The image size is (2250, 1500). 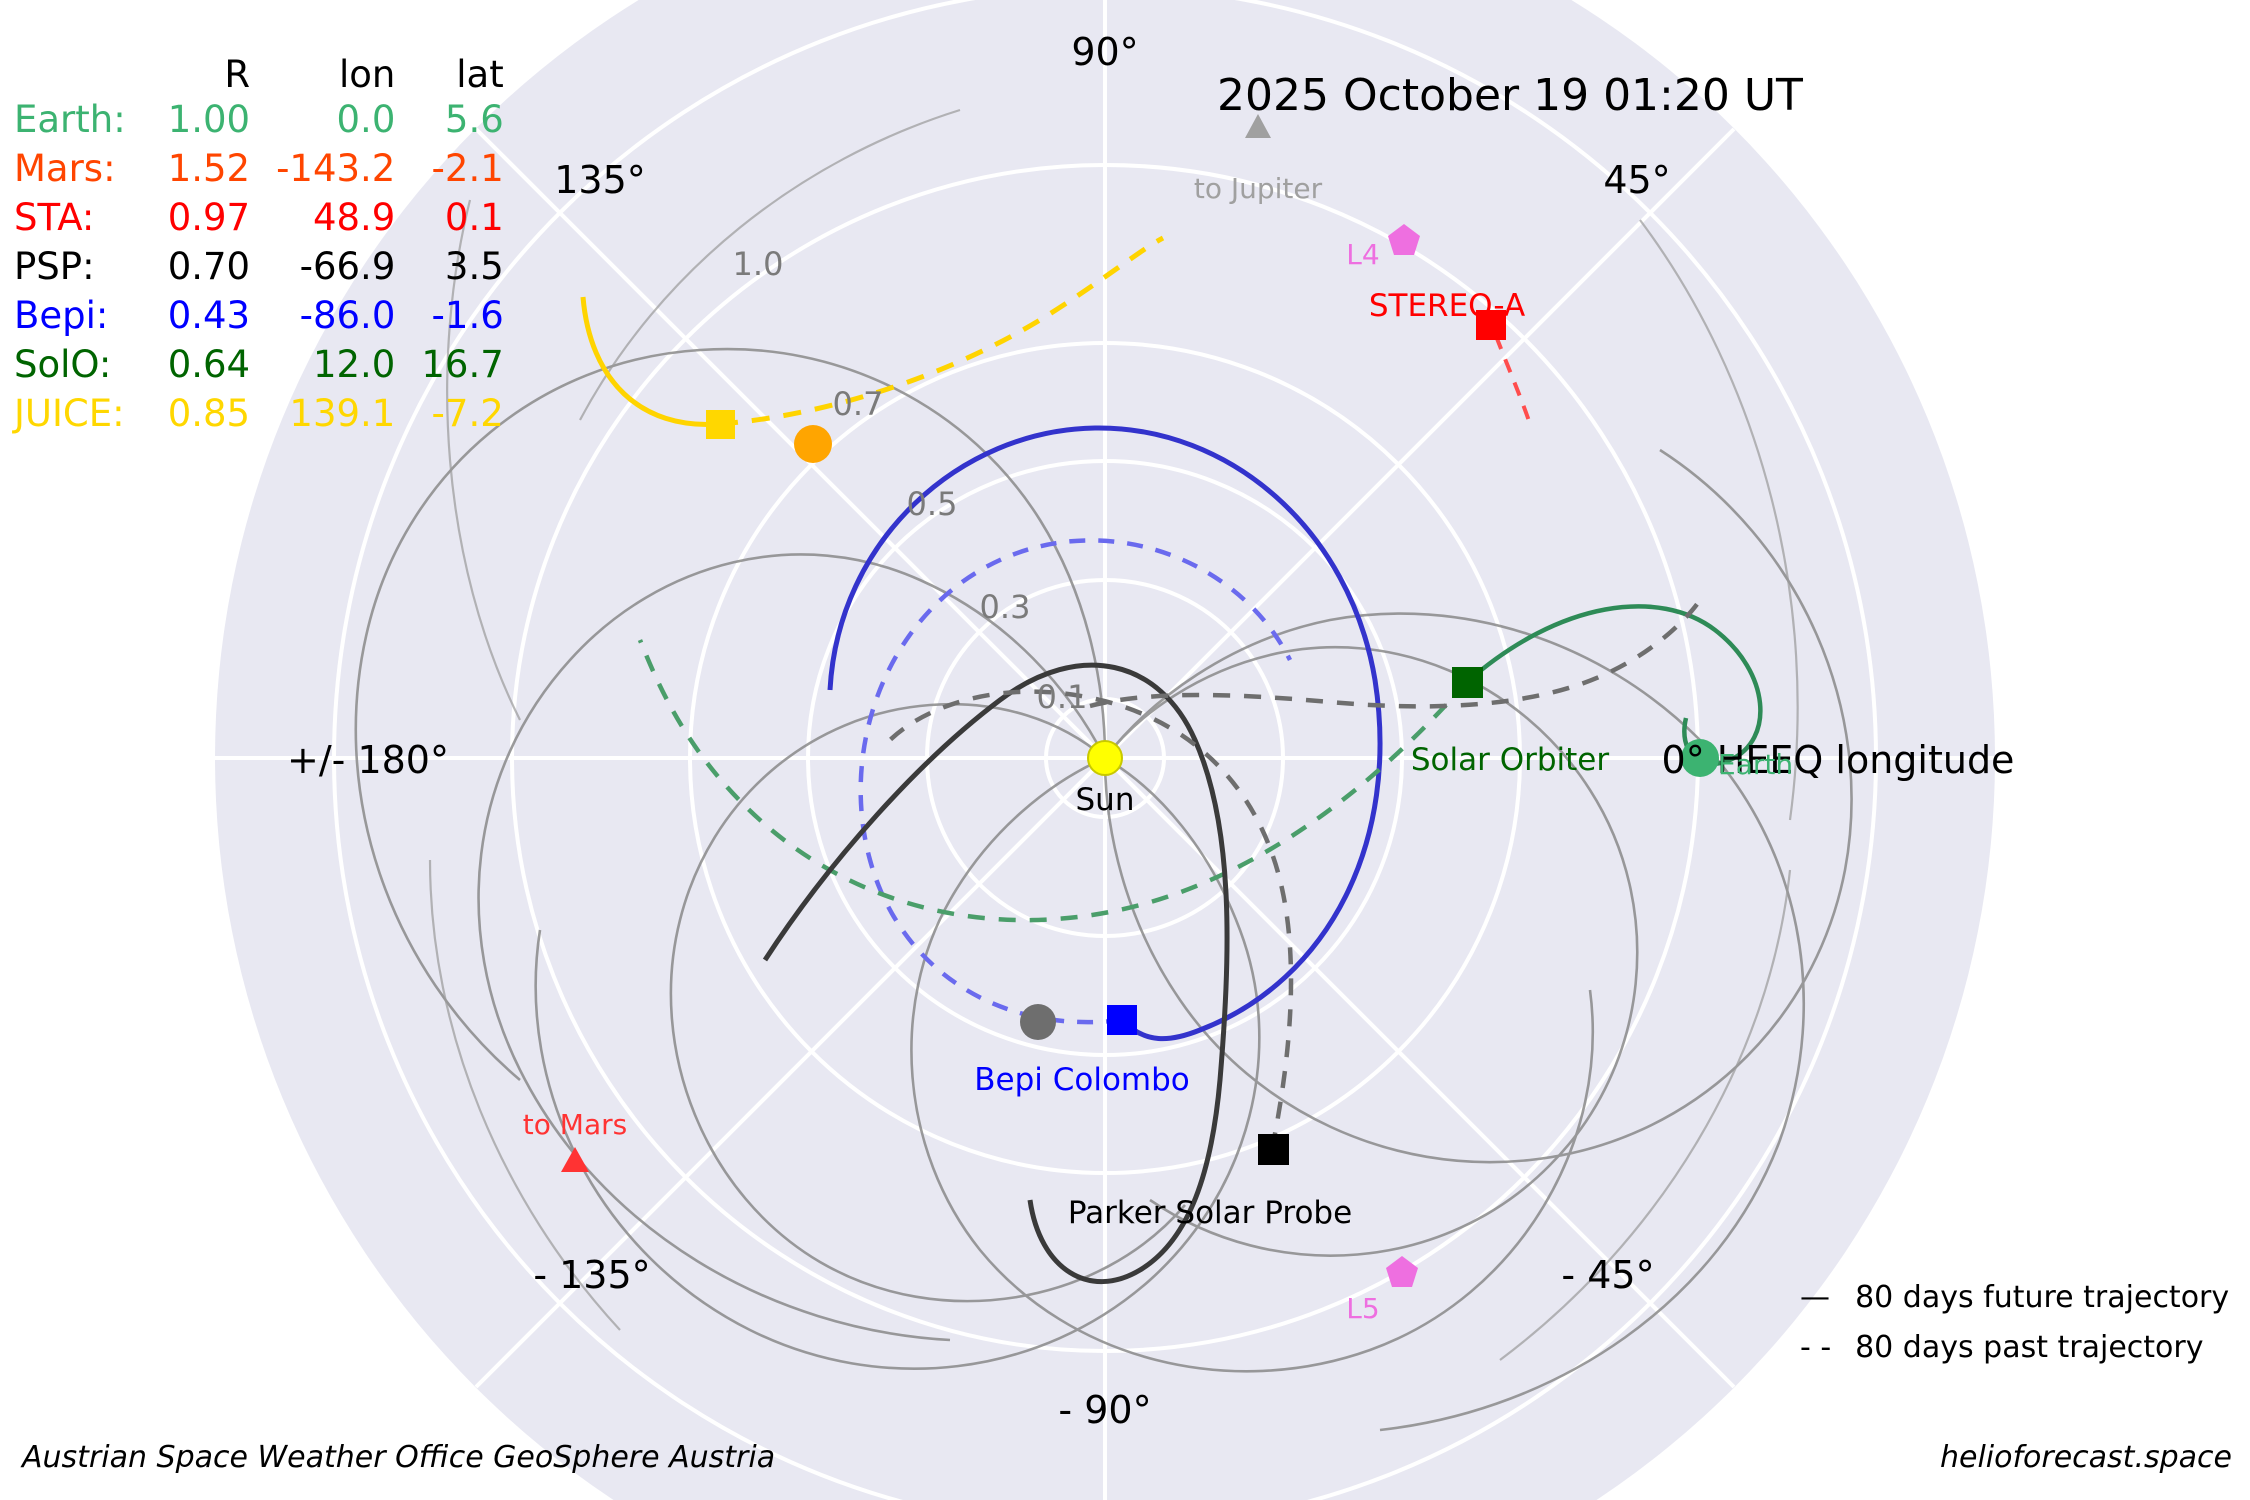 I want to click on trajectory-bepi-past, so click(x=1075, y=781).